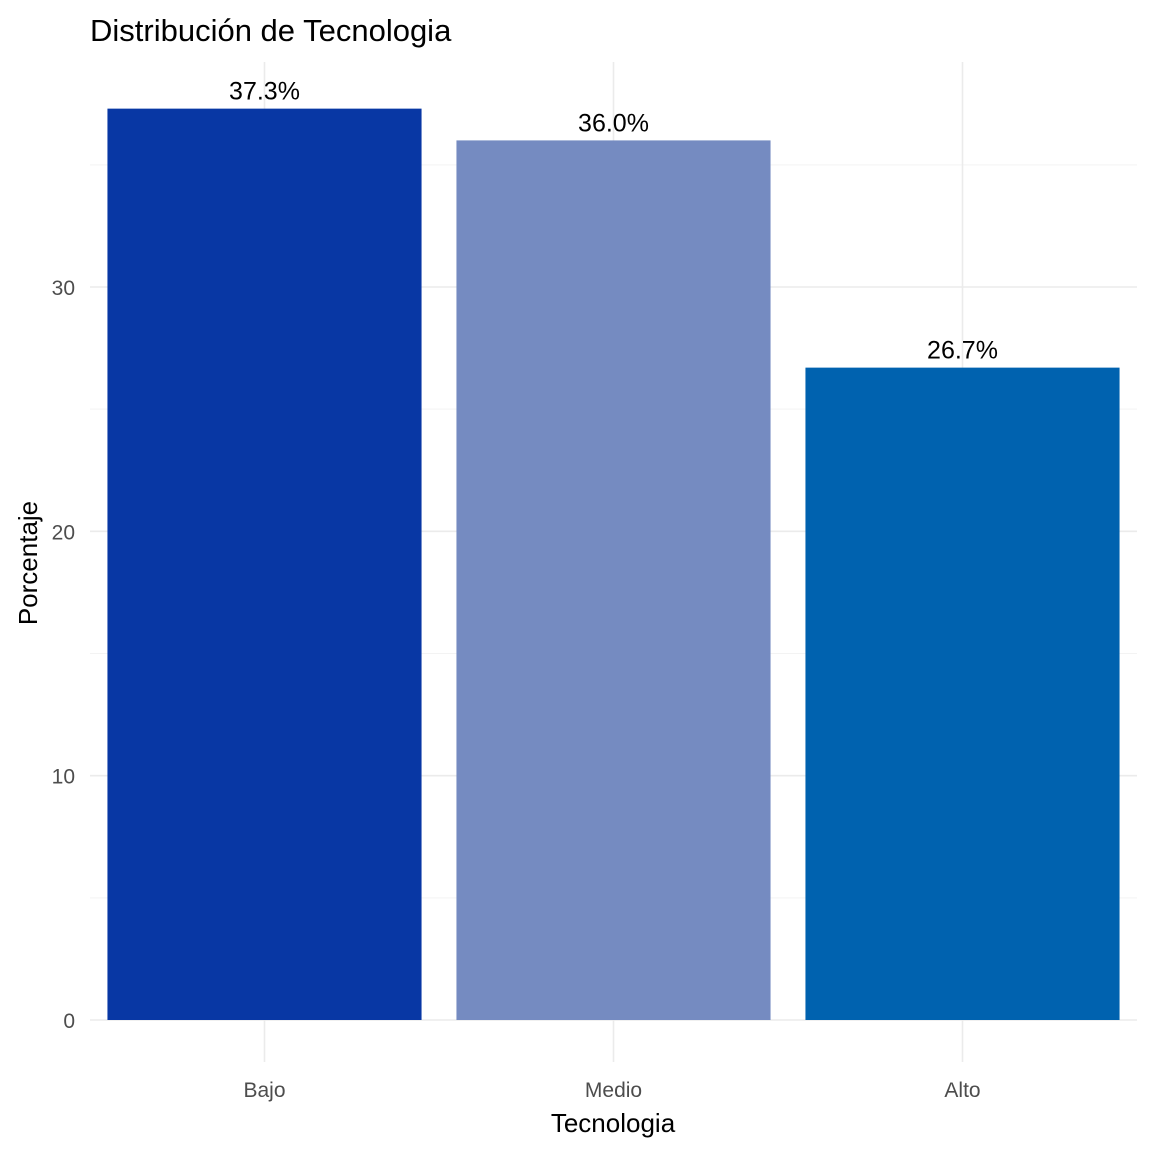  Describe the element at coordinates (613, 1123) in the screenshot. I see `x-axis-title: Tecnologia` at that location.